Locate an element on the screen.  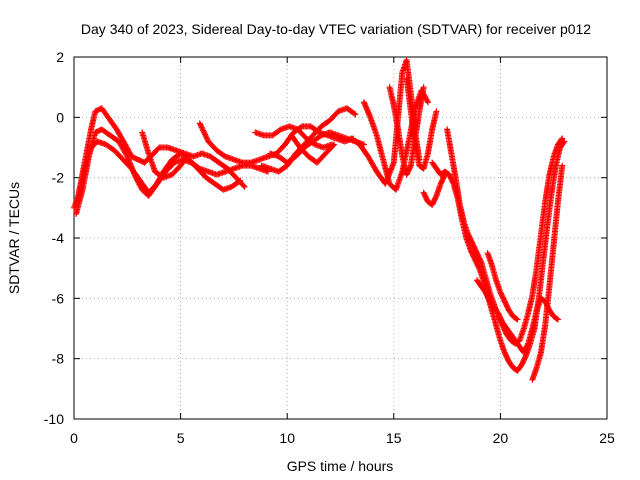
x-tick-label: 10 is located at coordinates (287, 438).